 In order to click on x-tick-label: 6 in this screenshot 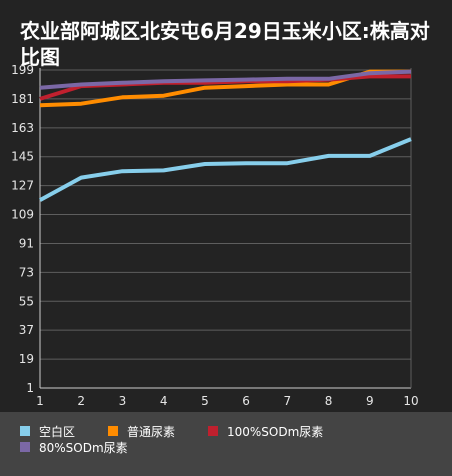, I will do `click(246, 401)`.